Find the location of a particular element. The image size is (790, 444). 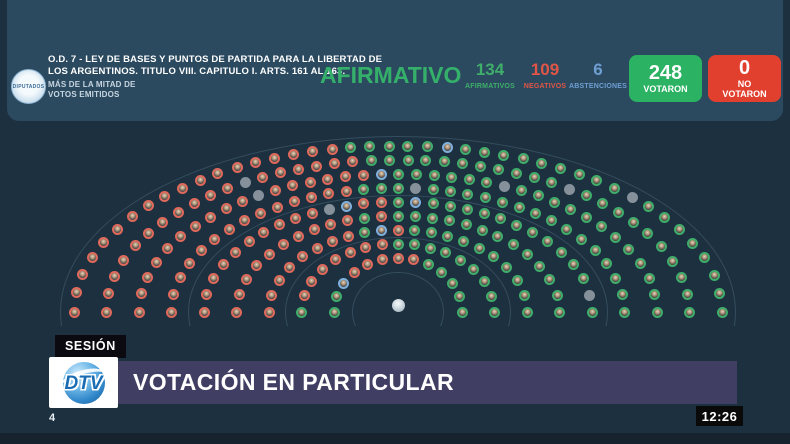

dtv-logo-box: DTV is located at coordinates (83, 382).